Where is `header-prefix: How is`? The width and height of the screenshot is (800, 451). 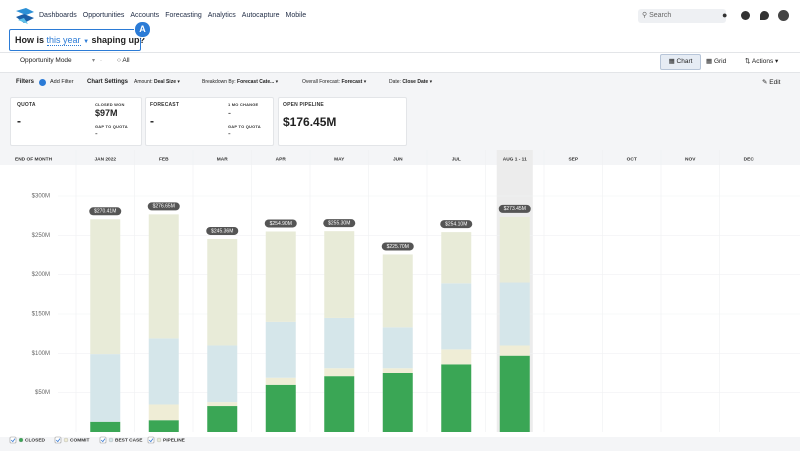
header-prefix: How is is located at coordinates (30, 40).